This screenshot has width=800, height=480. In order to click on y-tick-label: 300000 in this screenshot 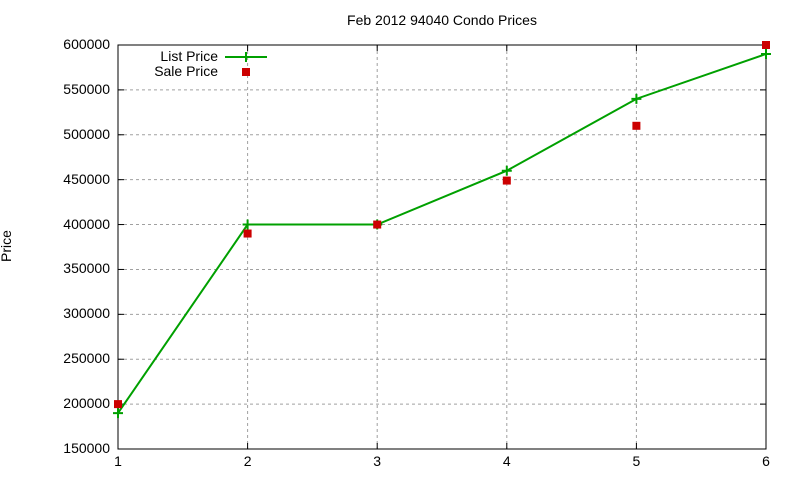, I will do `click(86, 313)`.